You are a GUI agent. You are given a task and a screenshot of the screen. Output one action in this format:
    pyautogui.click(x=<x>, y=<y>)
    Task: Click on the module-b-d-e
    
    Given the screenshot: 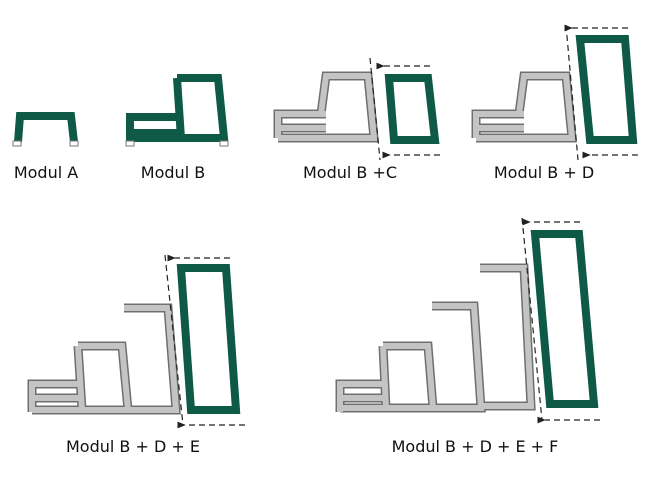 What is the action you would take?
    pyautogui.click(x=136, y=341)
    